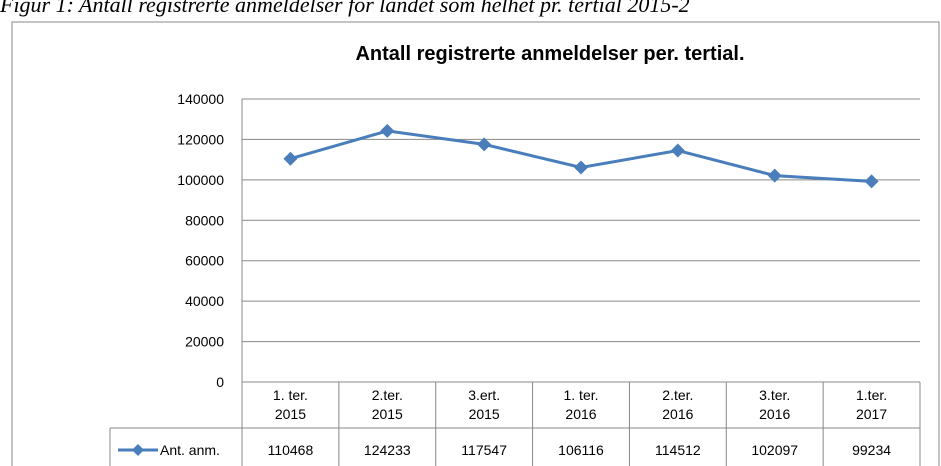 The width and height of the screenshot is (941, 466). Describe the element at coordinates (387, 450) in the screenshot. I see `data-table-value: 124233` at that location.